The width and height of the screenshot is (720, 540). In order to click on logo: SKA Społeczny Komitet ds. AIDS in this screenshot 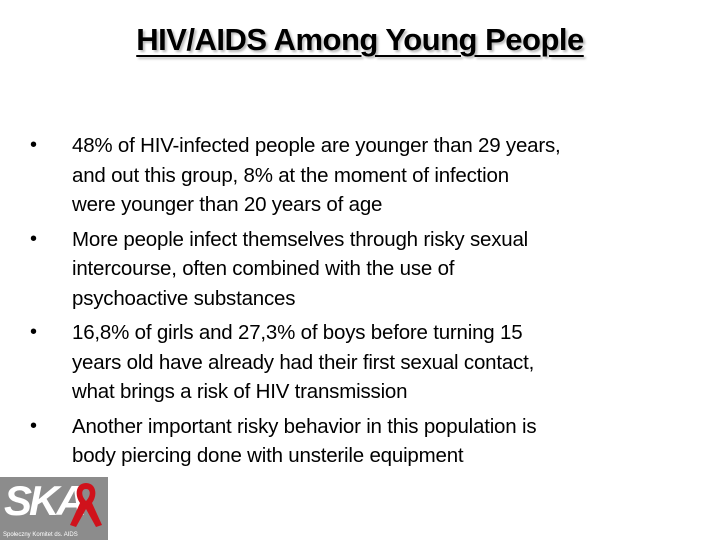, I will do `click(54, 508)`.